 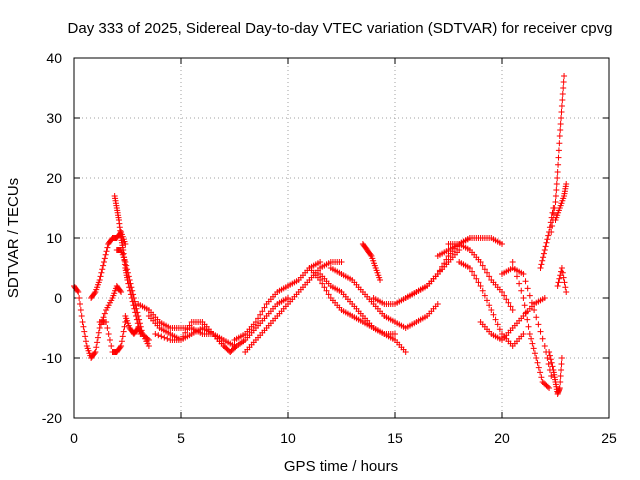 What do you see at coordinates (609, 438) in the screenshot?
I see `x-tick-label: 25` at bounding box center [609, 438].